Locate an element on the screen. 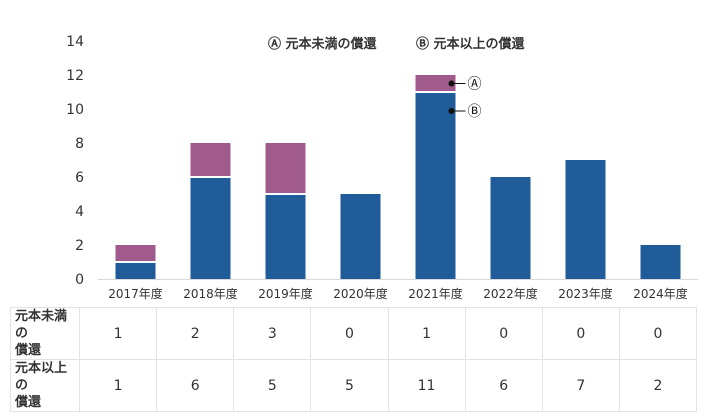 This screenshot has height=420, width=710. bar-above-principal-2020年度 is located at coordinates (360, 236).